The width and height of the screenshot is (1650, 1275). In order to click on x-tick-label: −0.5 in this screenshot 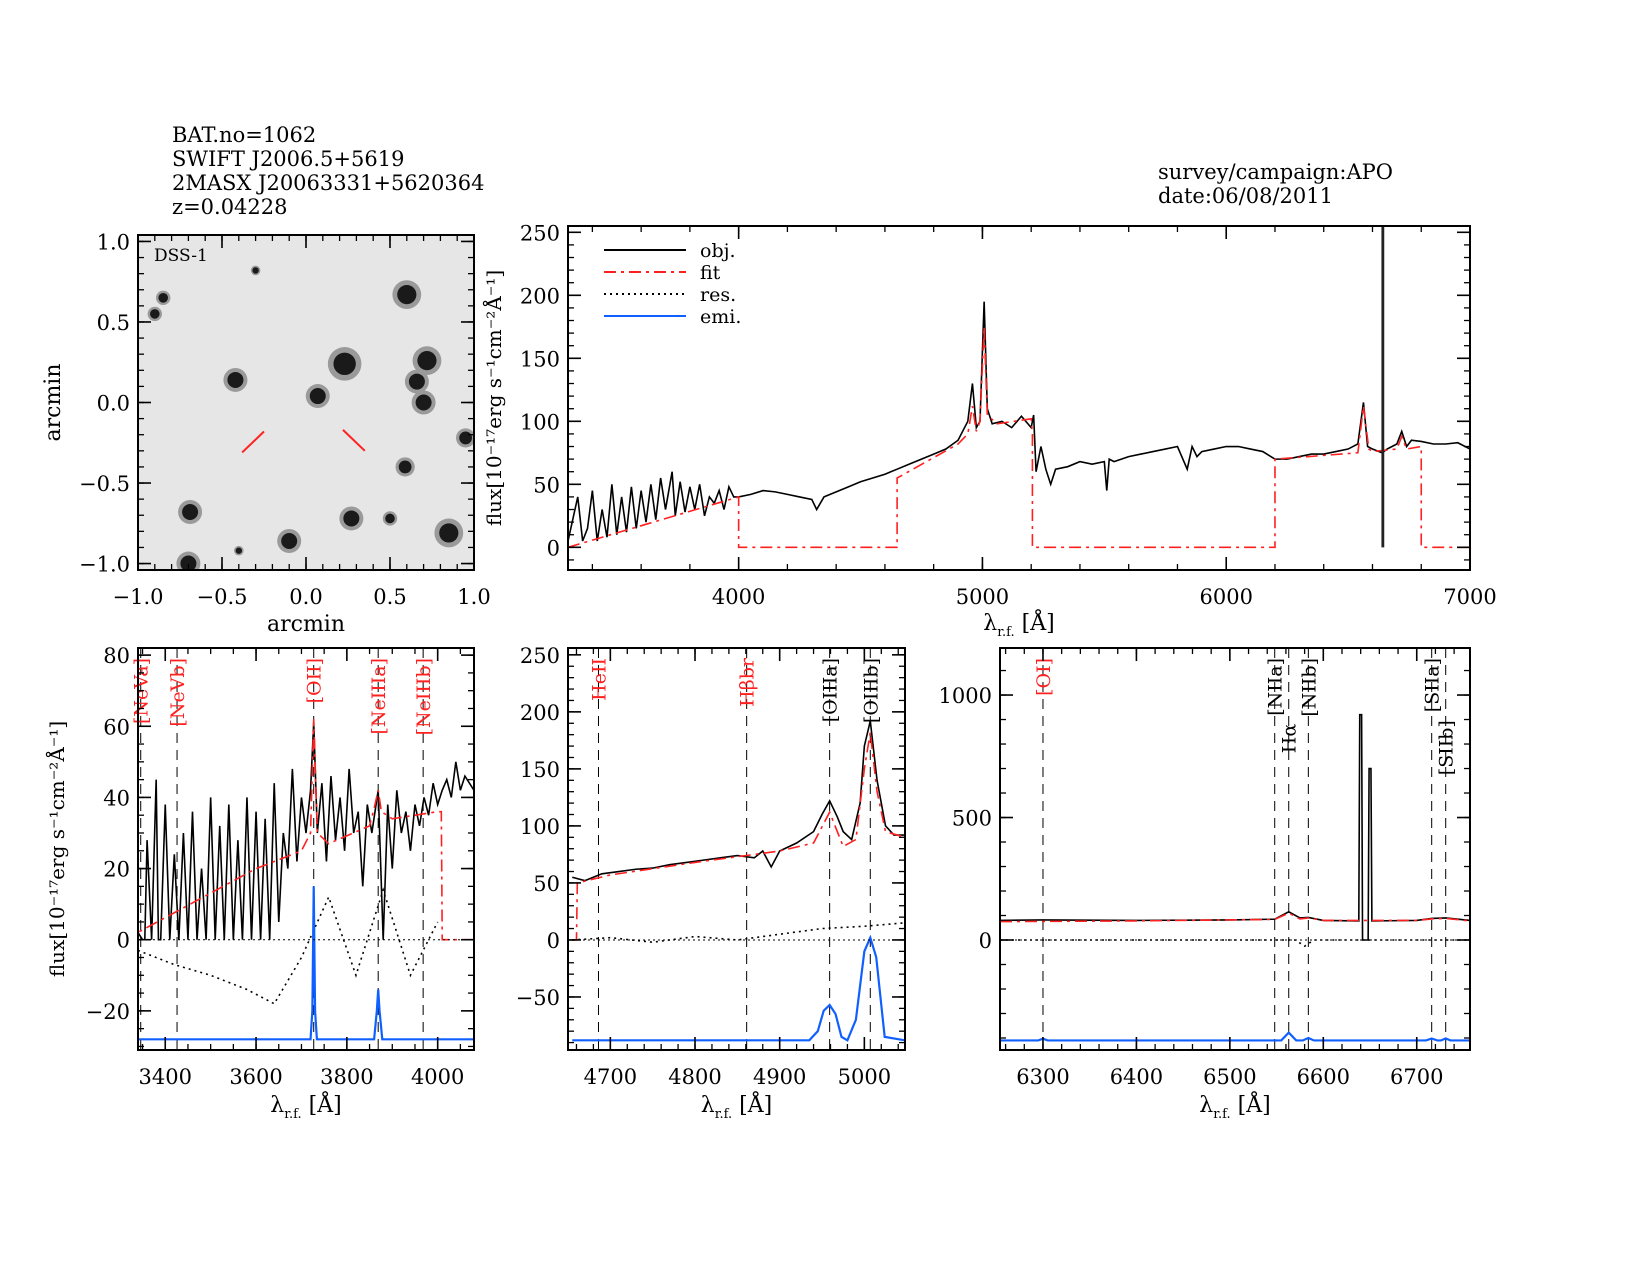, I will do `click(222, 597)`.